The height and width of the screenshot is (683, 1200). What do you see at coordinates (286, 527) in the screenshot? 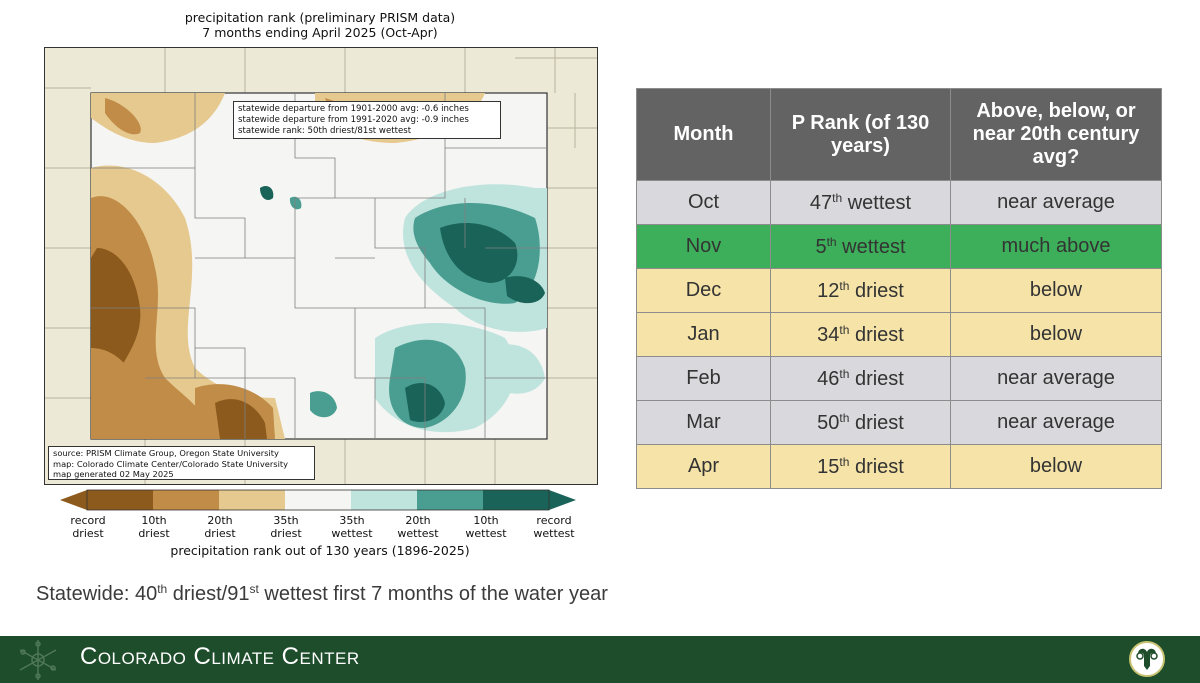
I see `legend-label: 35th driest` at bounding box center [286, 527].